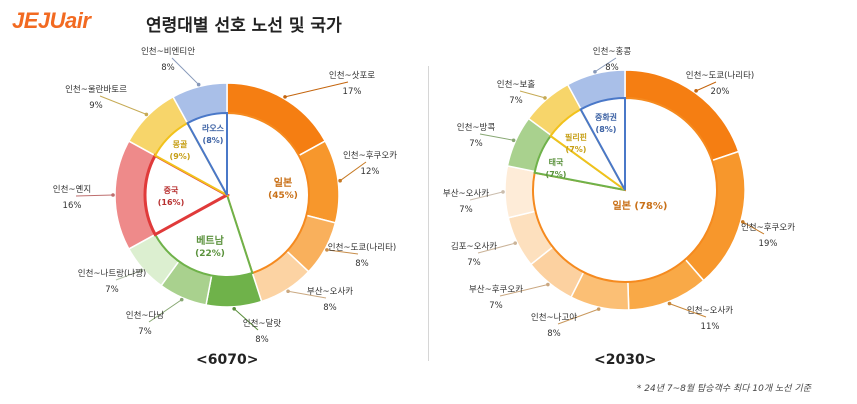  What do you see at coordinates (370, 172) in the screenshot?
I see `route-value-0-1: 12%` at bounding box center [370, 172].